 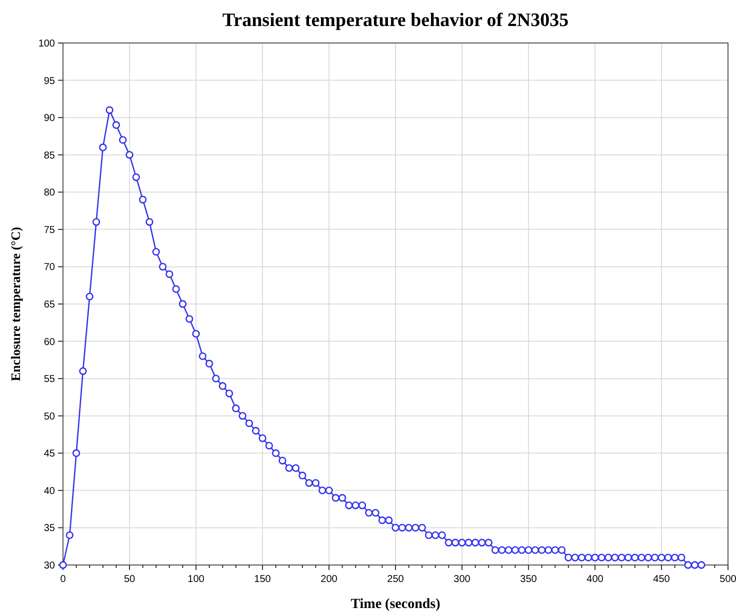 What do you see at coordinates (661, 579) in the screenshot?
I see `x-tick-label: 450` at bounding box center [661, 579].